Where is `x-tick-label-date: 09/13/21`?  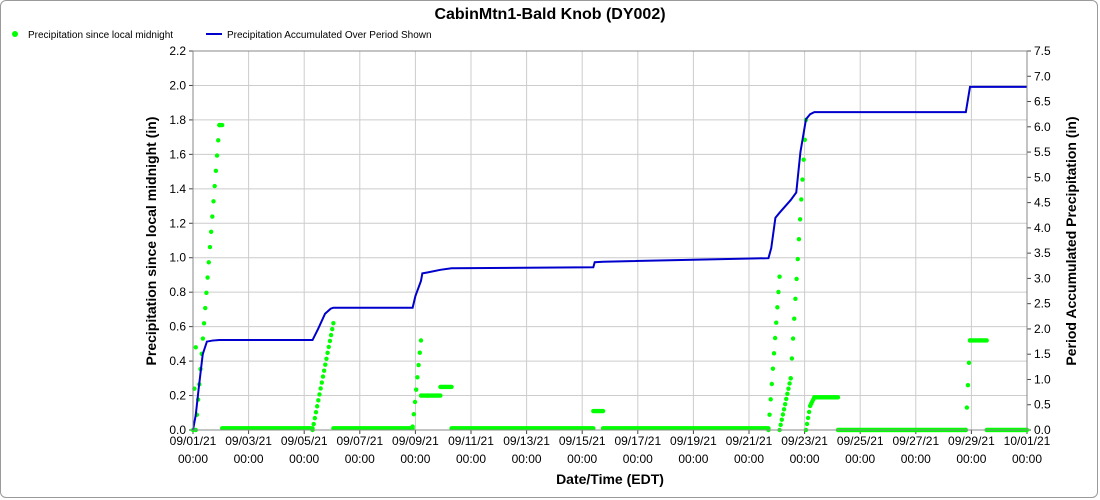
x-tick-label-date: 09/13/21 is located at coordinates (526, 441).